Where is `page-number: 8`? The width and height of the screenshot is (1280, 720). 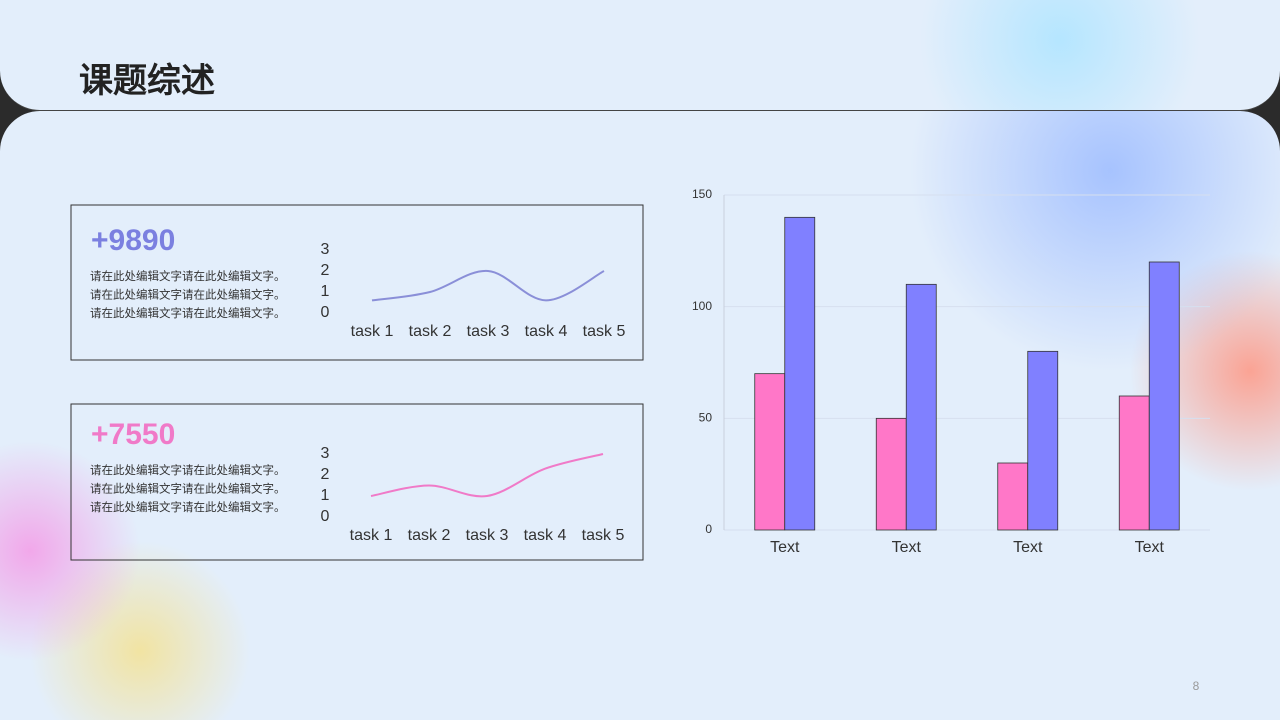 page-number: 8 is located at coordinates (1196, 686).